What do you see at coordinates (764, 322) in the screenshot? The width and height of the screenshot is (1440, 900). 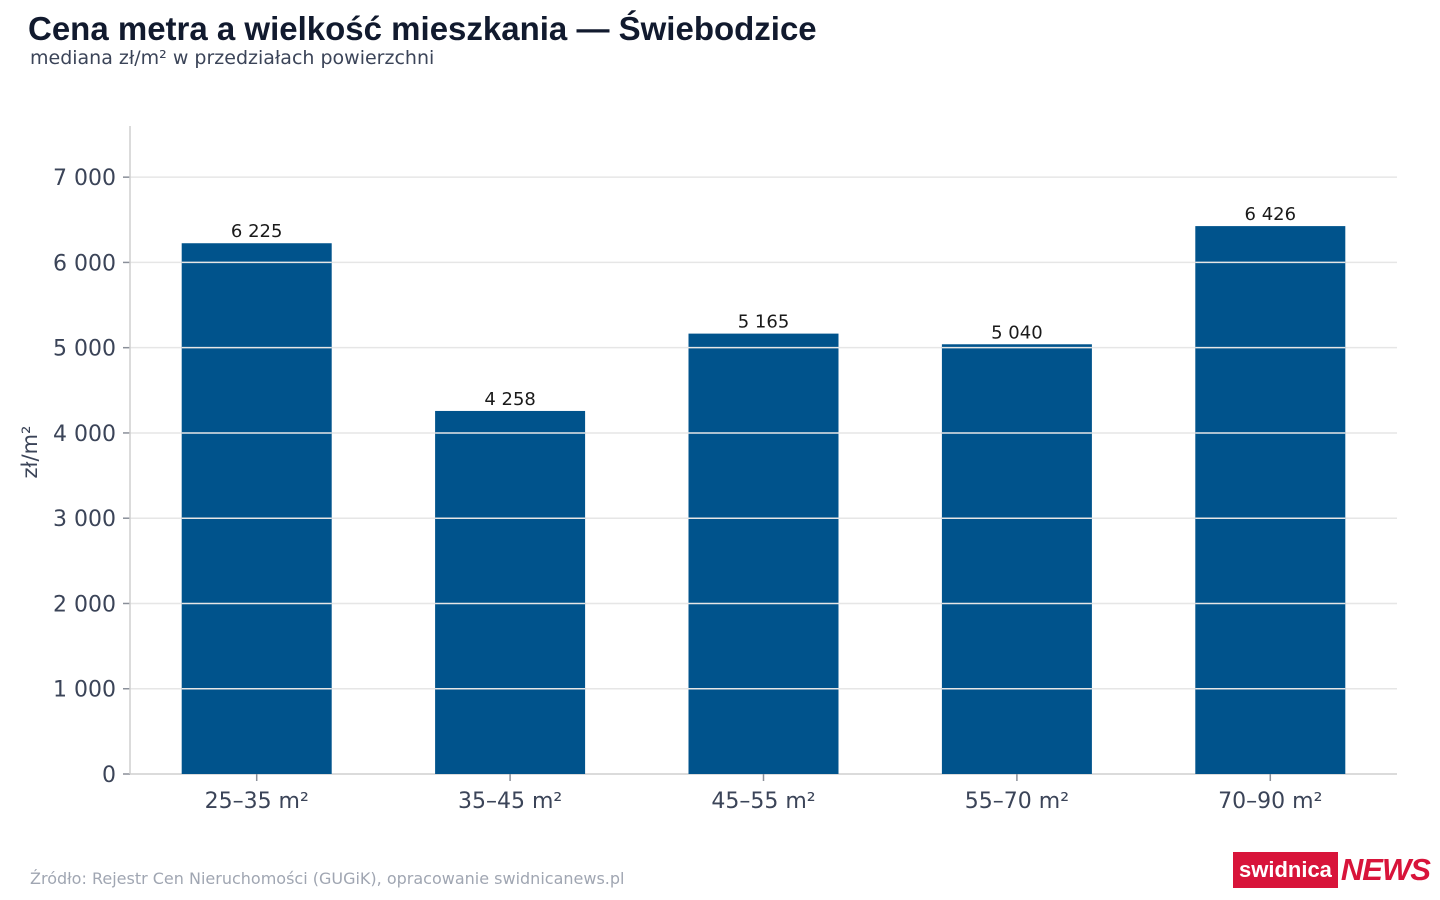 I see `bar-value-label: 5 165` at bounding box center [764, 322].